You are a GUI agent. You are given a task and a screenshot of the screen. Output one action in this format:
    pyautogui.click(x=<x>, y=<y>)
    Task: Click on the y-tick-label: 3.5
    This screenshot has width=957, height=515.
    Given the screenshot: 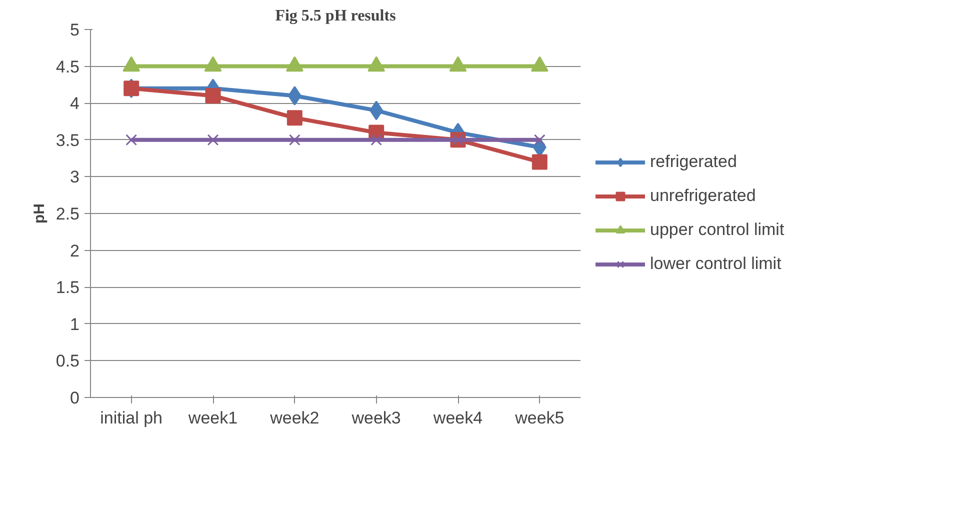 What is the action you would take?
    pyautogui.click(x=68, y=140)
    